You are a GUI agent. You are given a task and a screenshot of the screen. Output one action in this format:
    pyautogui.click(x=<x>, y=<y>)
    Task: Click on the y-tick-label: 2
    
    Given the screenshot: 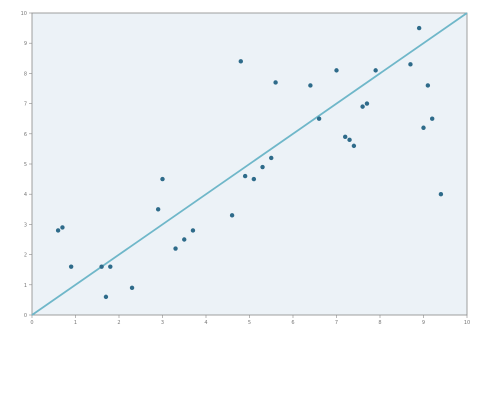 What is the action you would take?
    pyautogui.click(x=25, y=256)
    